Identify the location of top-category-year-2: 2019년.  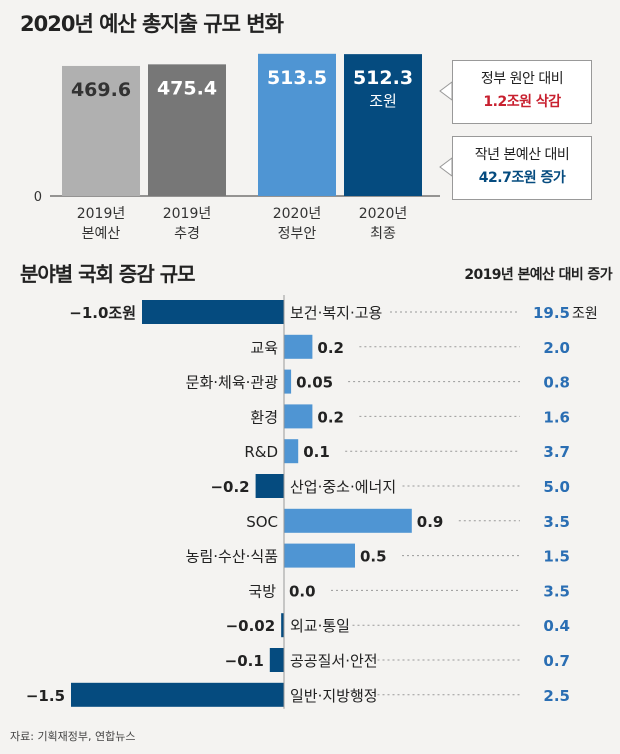
(187, 214).